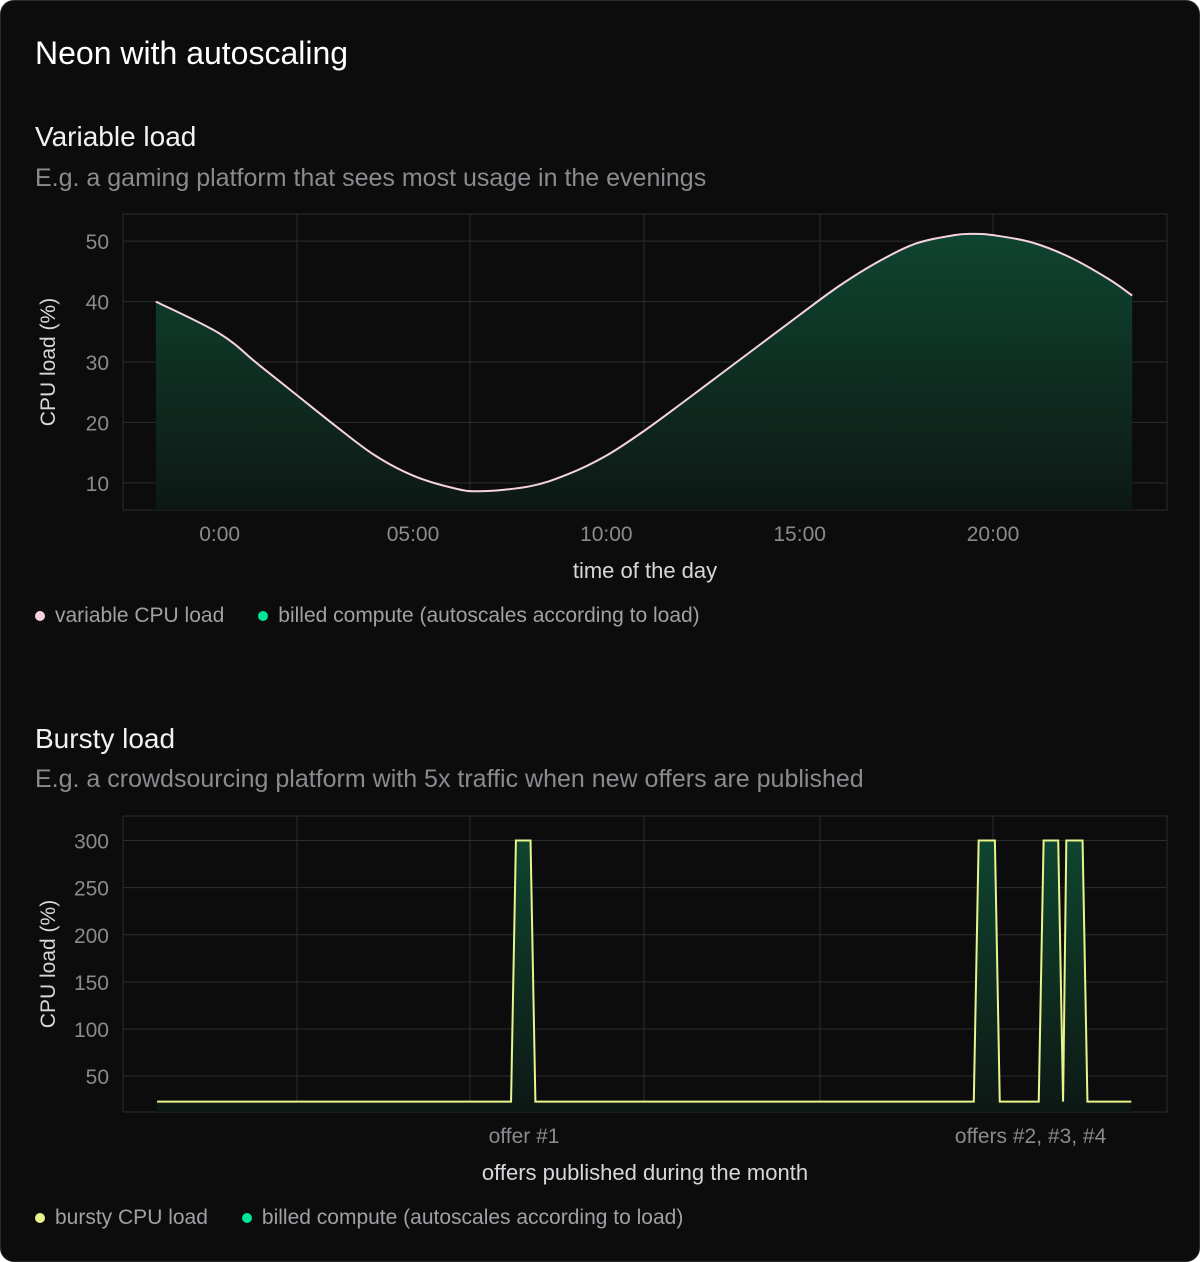 The image size is (1200, 1262). What do you see at coordinates (993, 534) in the screenshot?
I see `x-tick-label: 20:00` at bounding box center [993, 534].